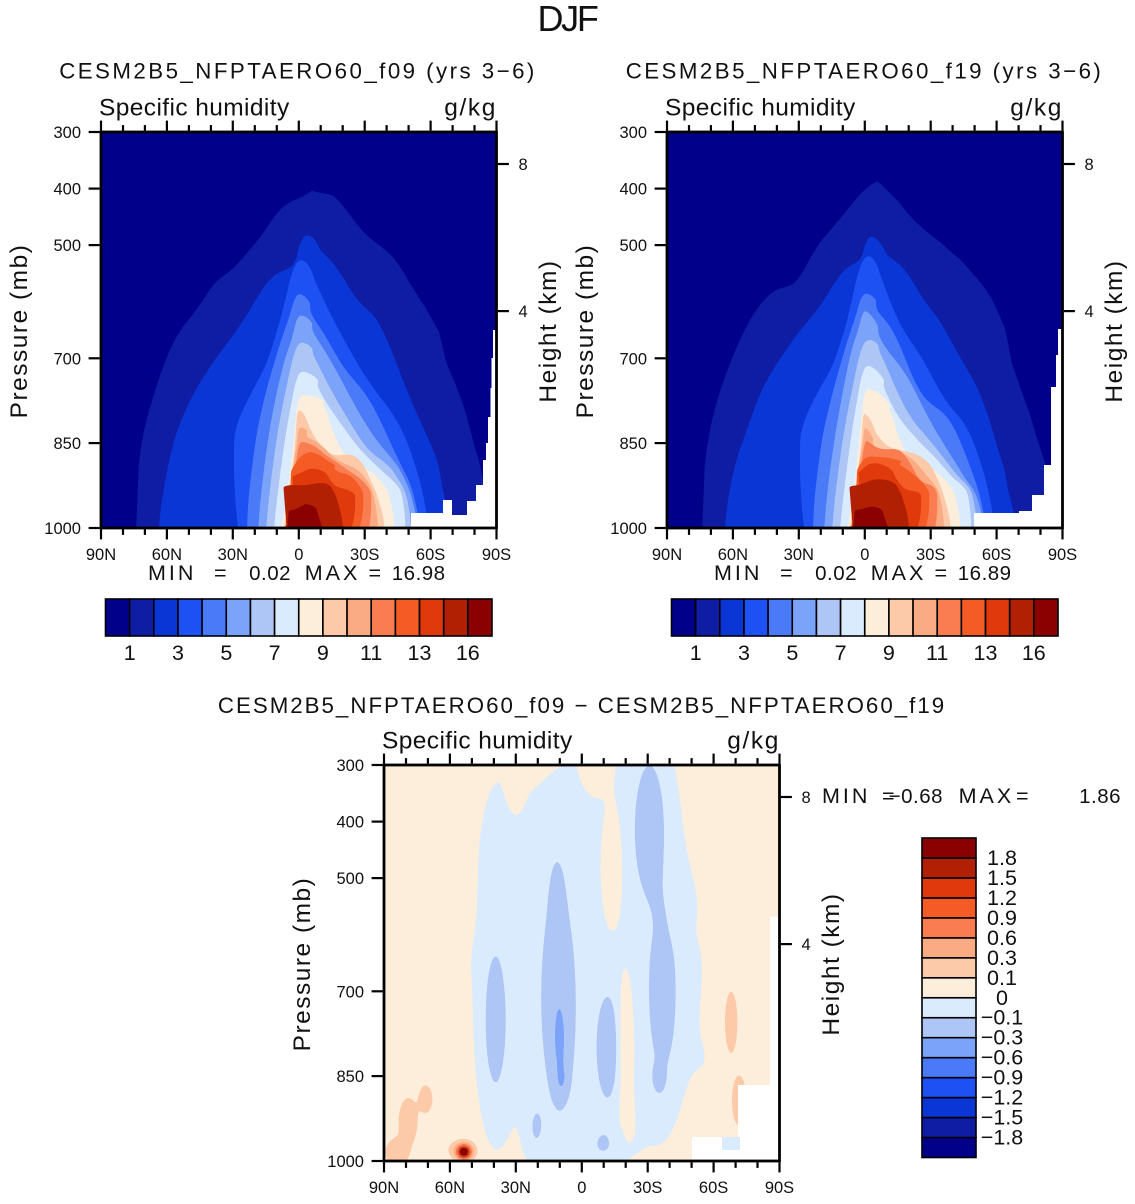 The height and width of the screenshot is (1204, 1135). I want to click on svg-text: 1.8, so click(1002, 858).